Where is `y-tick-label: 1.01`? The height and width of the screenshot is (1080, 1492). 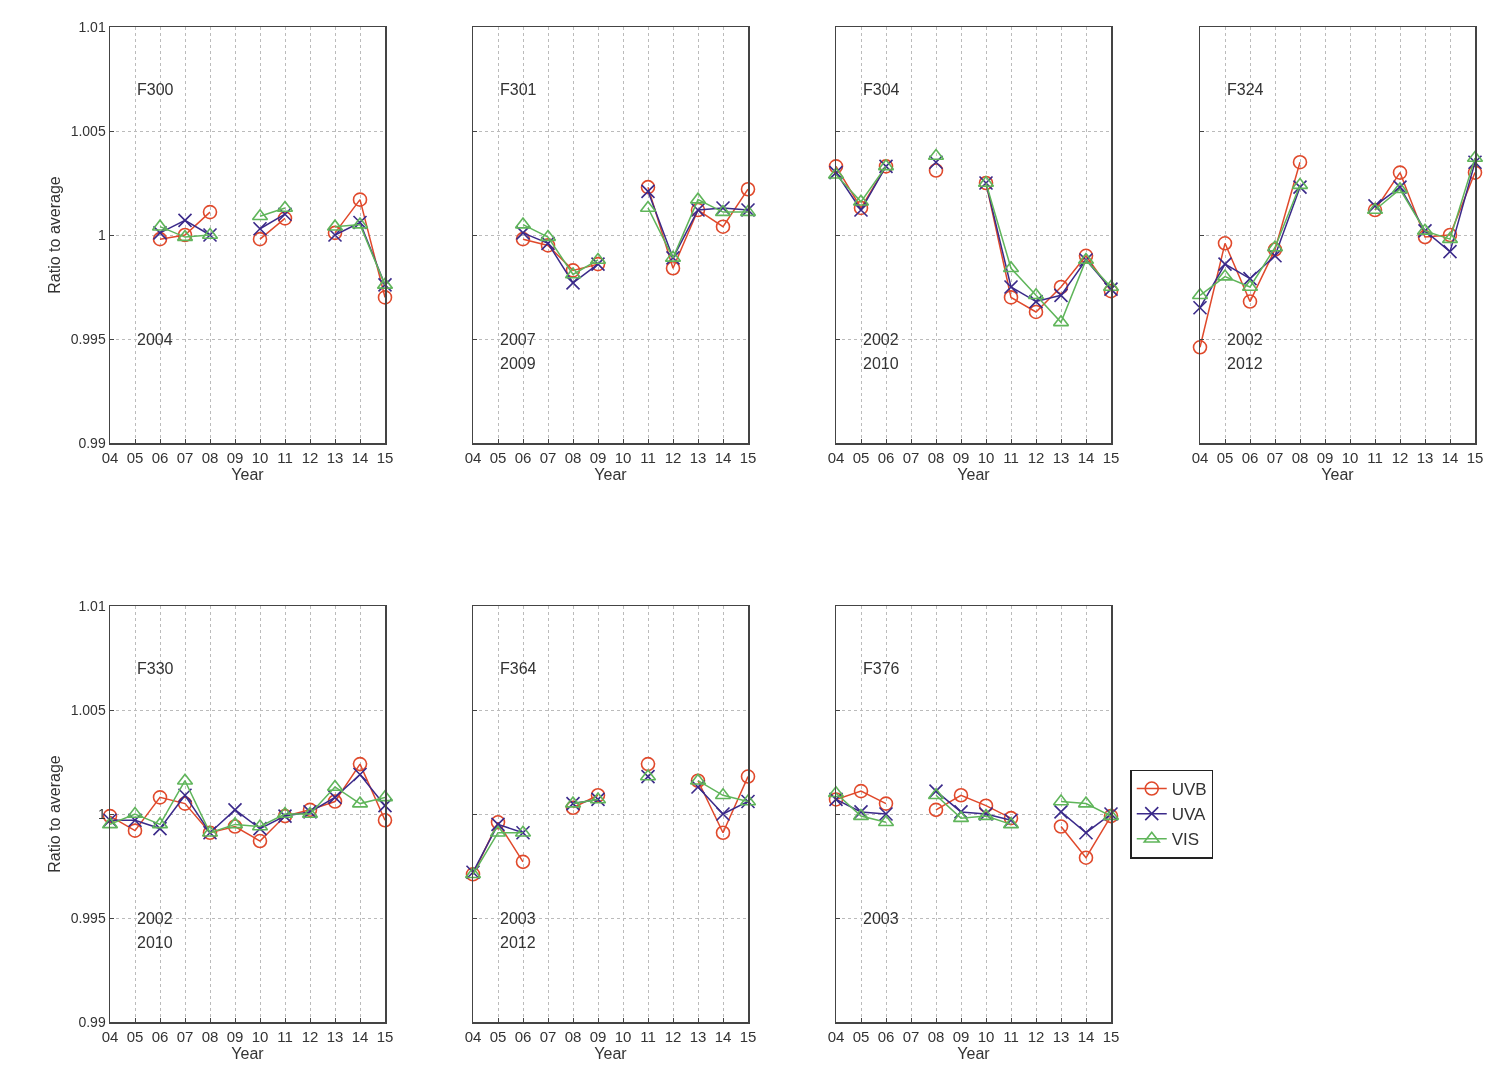
y-tick-label: 1.01 is located at coordinates (92, 26).